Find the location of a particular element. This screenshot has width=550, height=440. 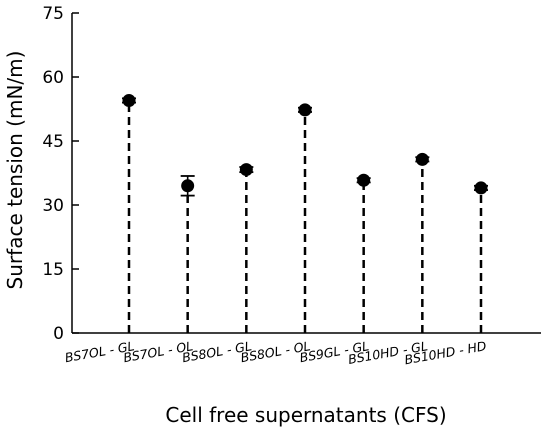

y-tick-label: 15 is located at coordinates (53, 270).